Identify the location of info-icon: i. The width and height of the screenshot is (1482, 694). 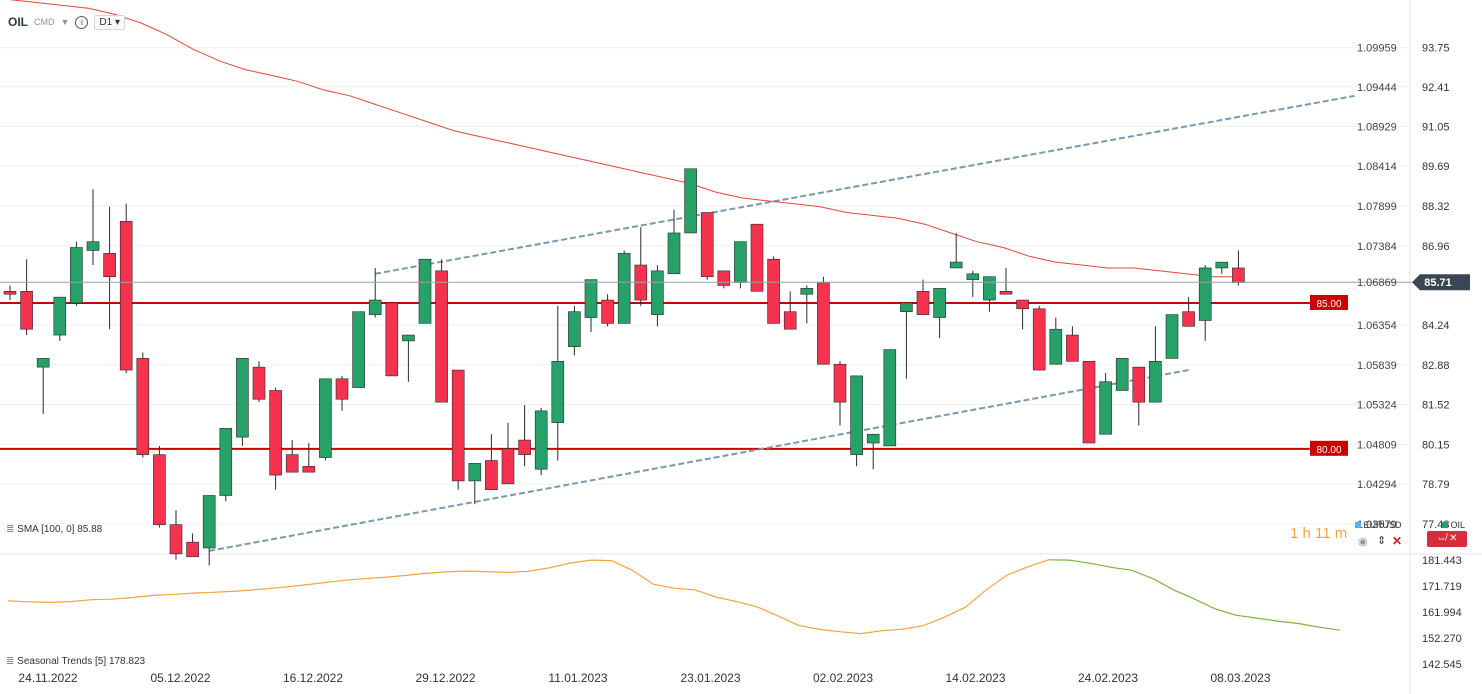
(82, 22).